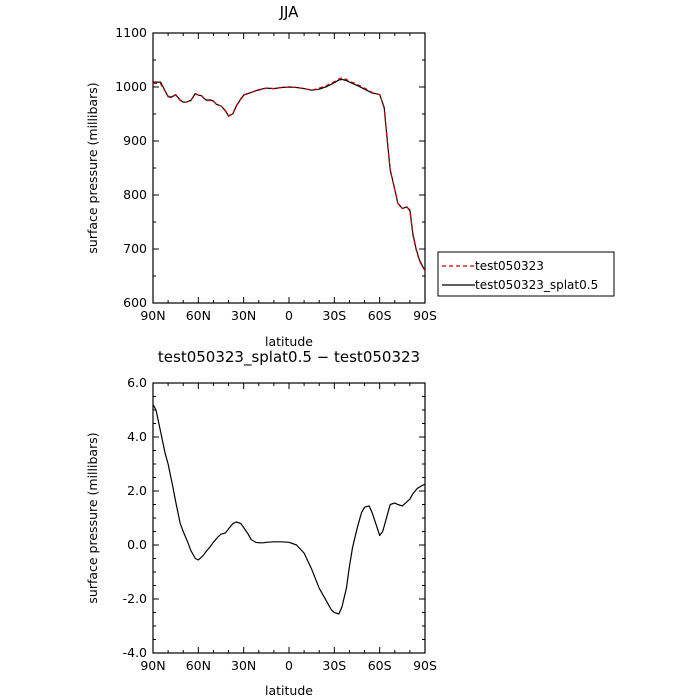 Image resolution: width=700 pixels, height=700 pixels. I want to click on top-series, so click(289, 174).